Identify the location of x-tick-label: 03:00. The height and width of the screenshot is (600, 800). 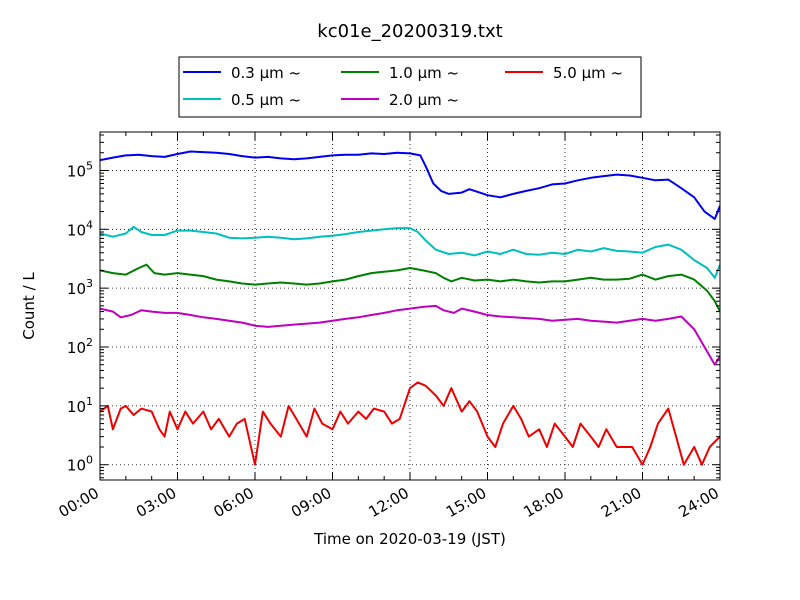
(156, 502).